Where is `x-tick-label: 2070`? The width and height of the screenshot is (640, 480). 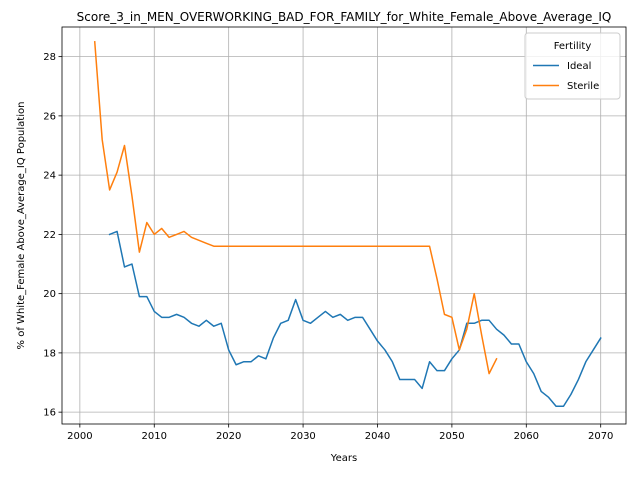
x-tick-label: 2070 is located at coordinates (600, 436).